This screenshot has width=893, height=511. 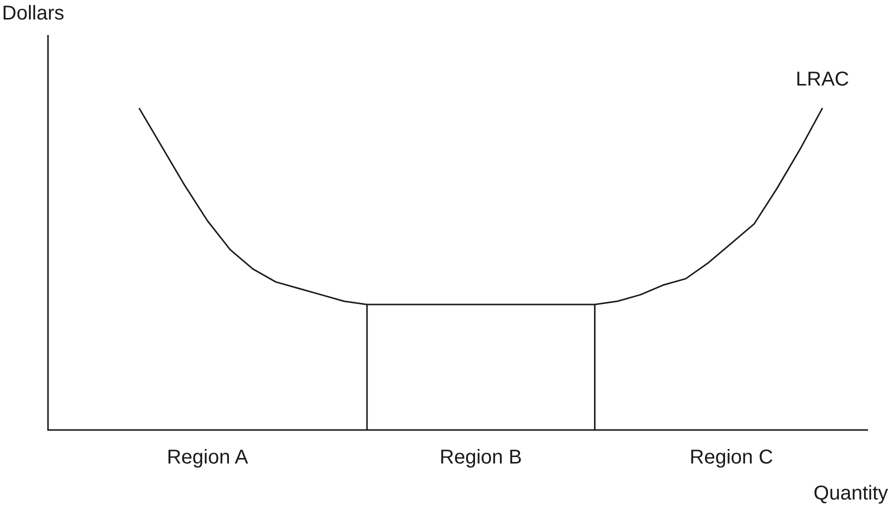 What do you see at coordinates (33, 13) in the screenshot?
I see `y-axis-title: Dollars` at bounding box center [33, 13].